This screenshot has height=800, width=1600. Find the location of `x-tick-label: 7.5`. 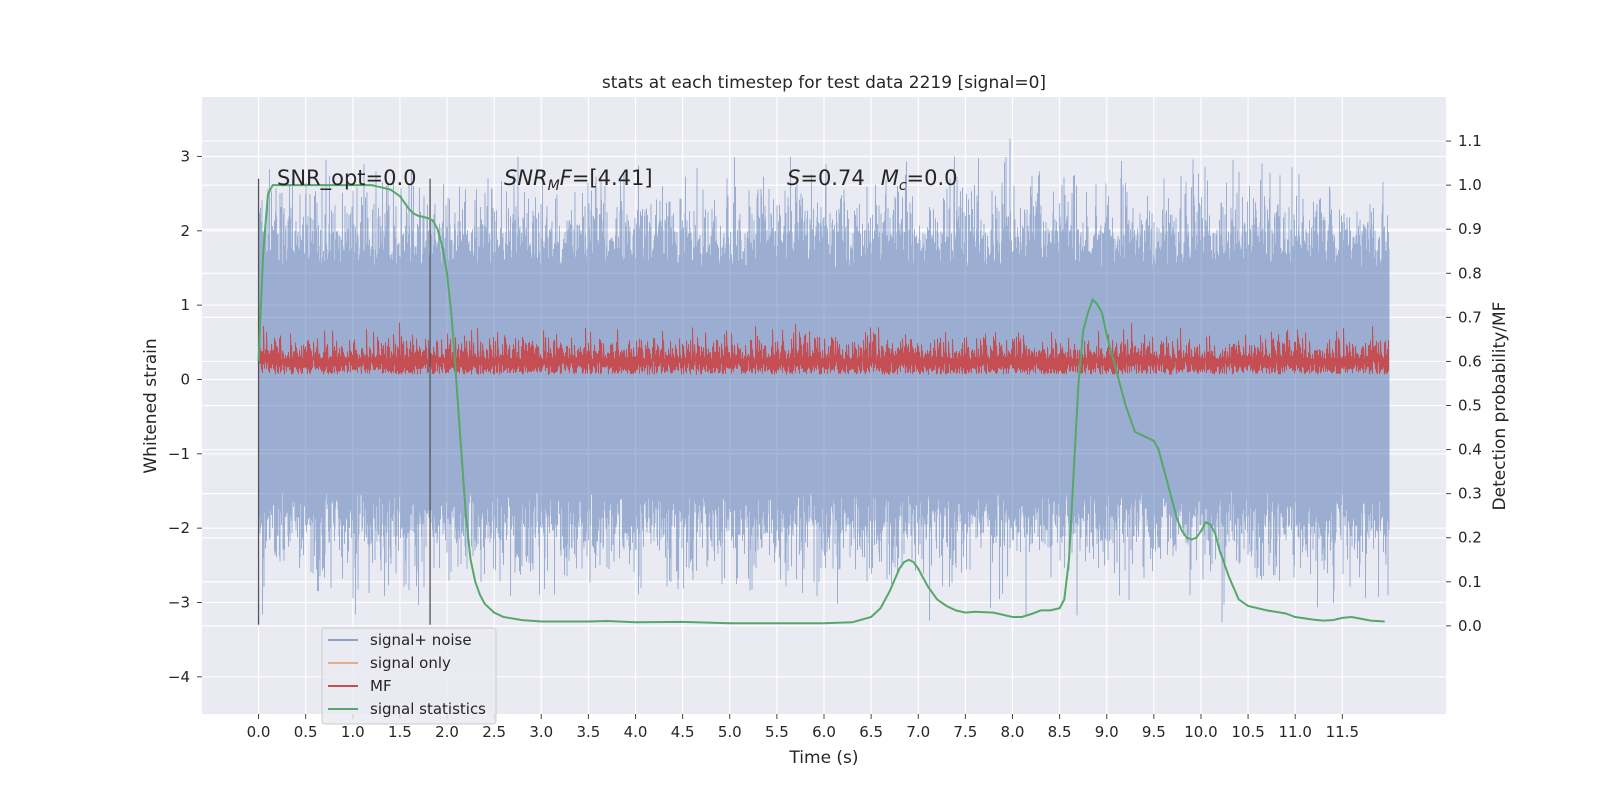

x-tick-label: 7.5 is located at coordinates (965, 732).